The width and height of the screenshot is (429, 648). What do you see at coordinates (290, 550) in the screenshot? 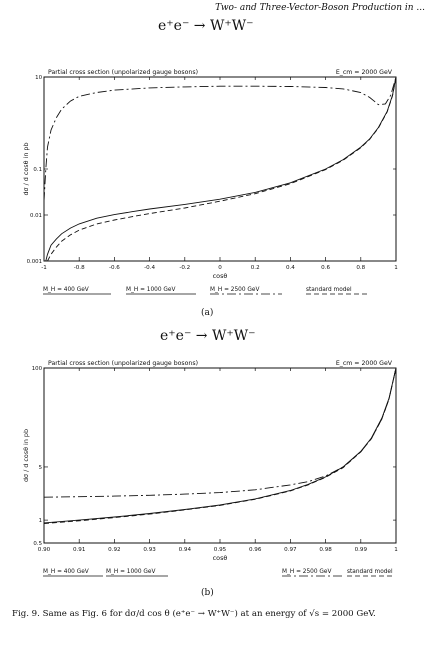
I see `x-tick-label: 0.97` at bounding box center [290, 550].